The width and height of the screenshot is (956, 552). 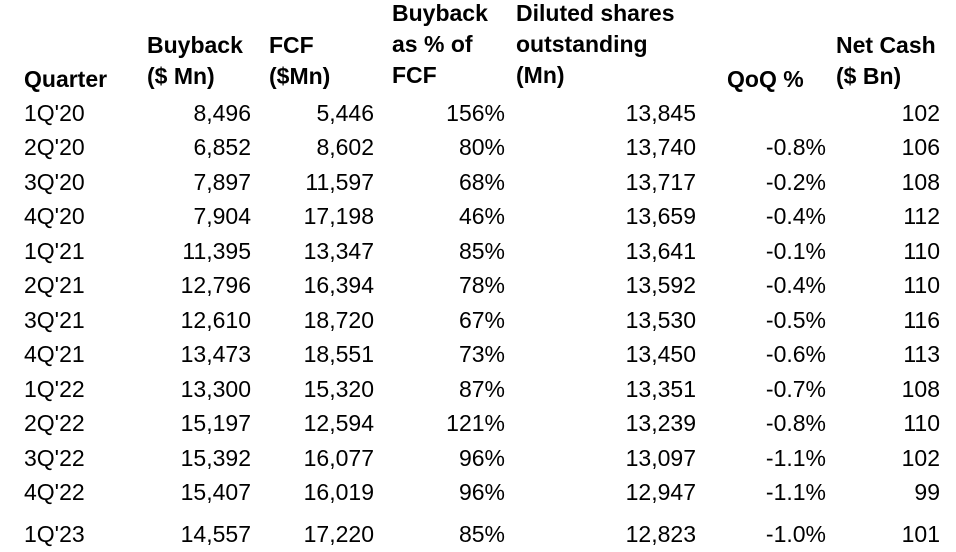 I want to click on header-shares-line2: outstanding, so click(x=582, y=44).